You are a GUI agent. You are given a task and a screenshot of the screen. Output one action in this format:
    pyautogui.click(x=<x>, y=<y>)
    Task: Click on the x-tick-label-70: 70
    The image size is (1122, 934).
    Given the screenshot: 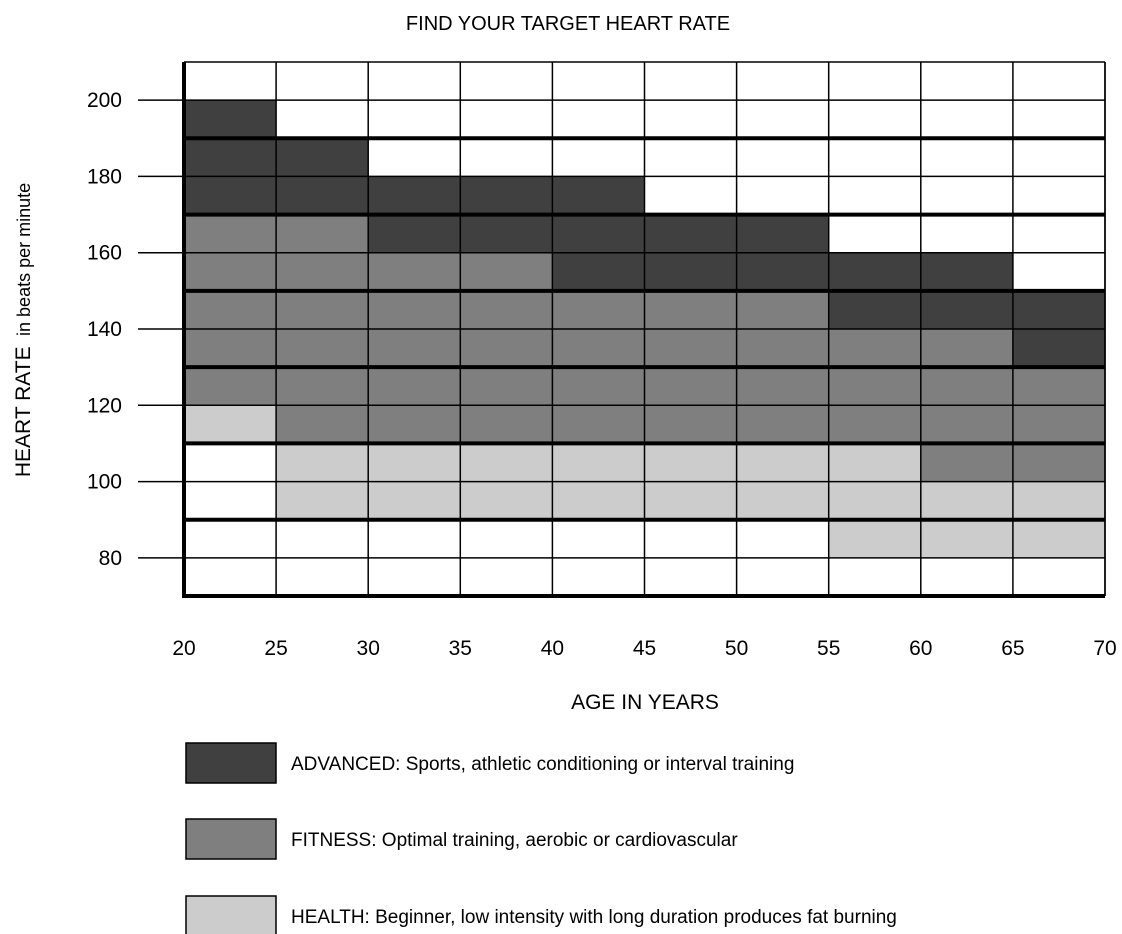 What is the action you would take?
    pyautogui.click(x=1104, y=648)
    